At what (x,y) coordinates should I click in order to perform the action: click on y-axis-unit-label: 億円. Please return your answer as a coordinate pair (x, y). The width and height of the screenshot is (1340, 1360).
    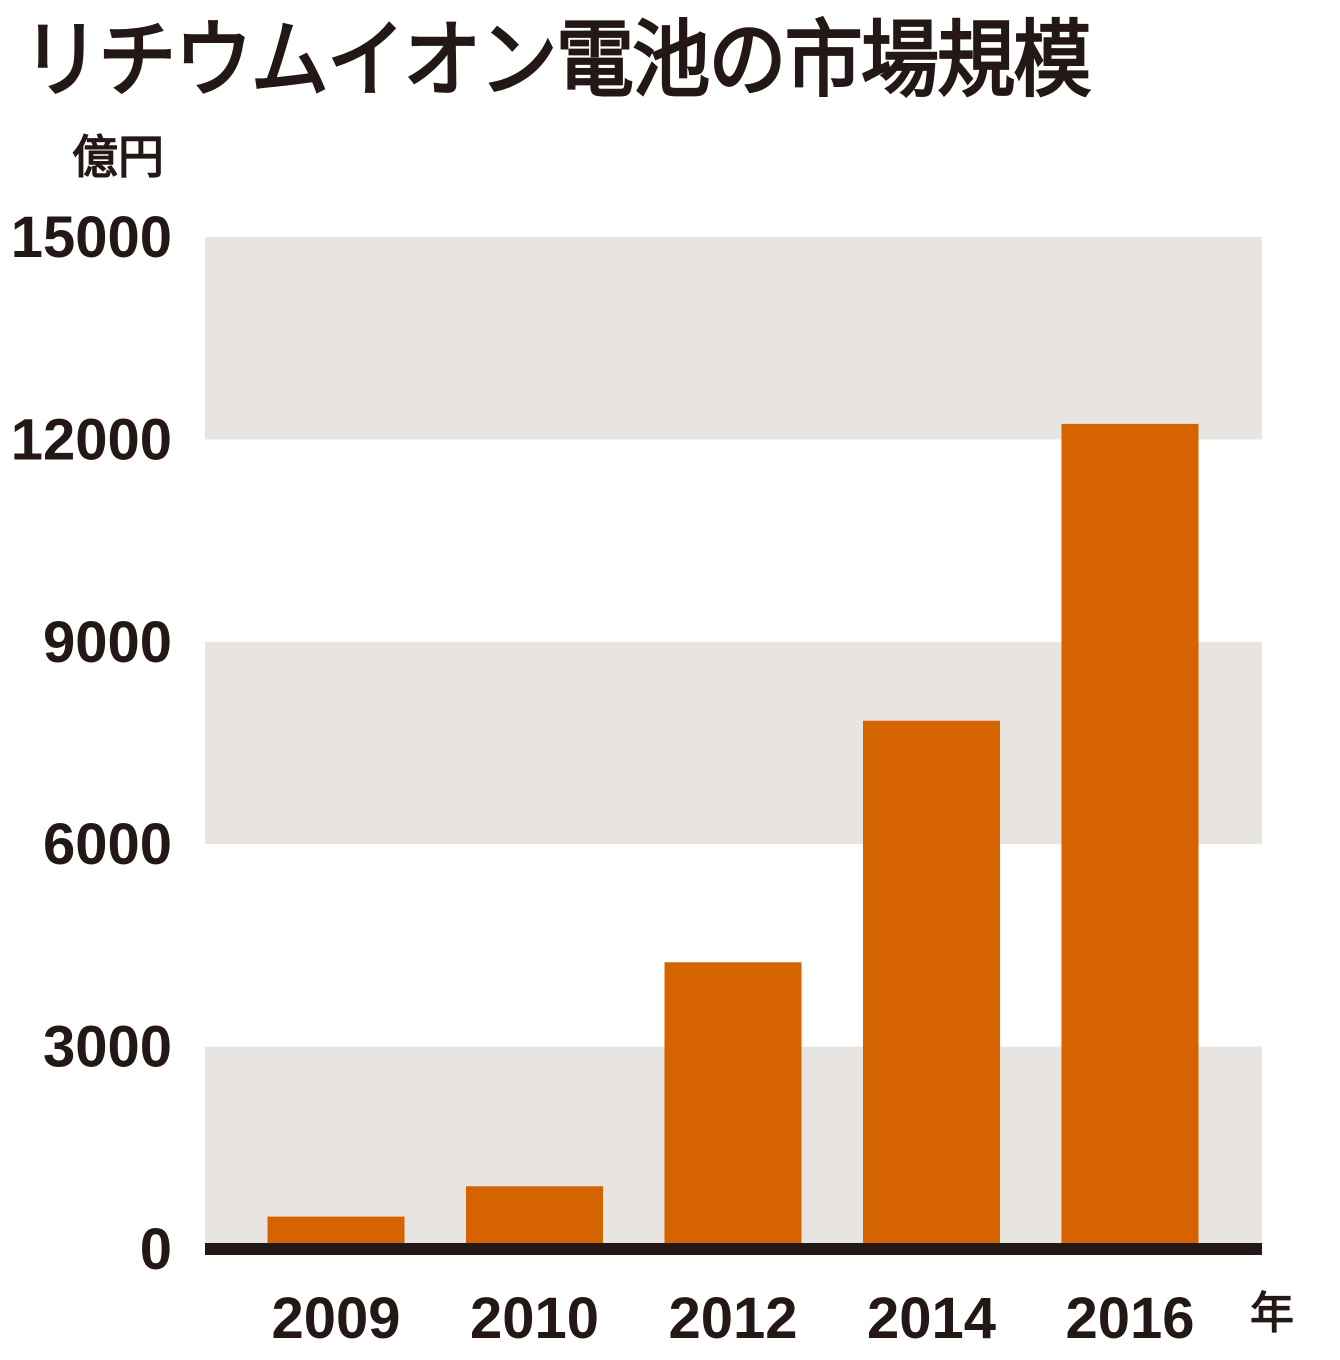
    Looking at the image, I should click on (118, 157).